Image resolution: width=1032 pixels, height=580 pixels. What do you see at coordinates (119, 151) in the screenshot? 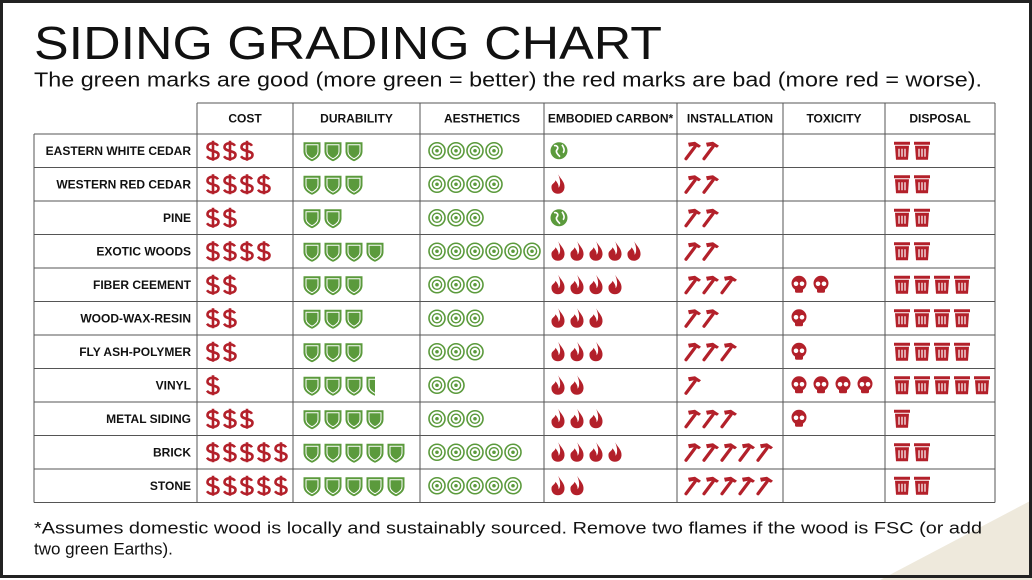
I see `row-label: EASTERN WHITE CEDAR` at bounding box center [119, 151].